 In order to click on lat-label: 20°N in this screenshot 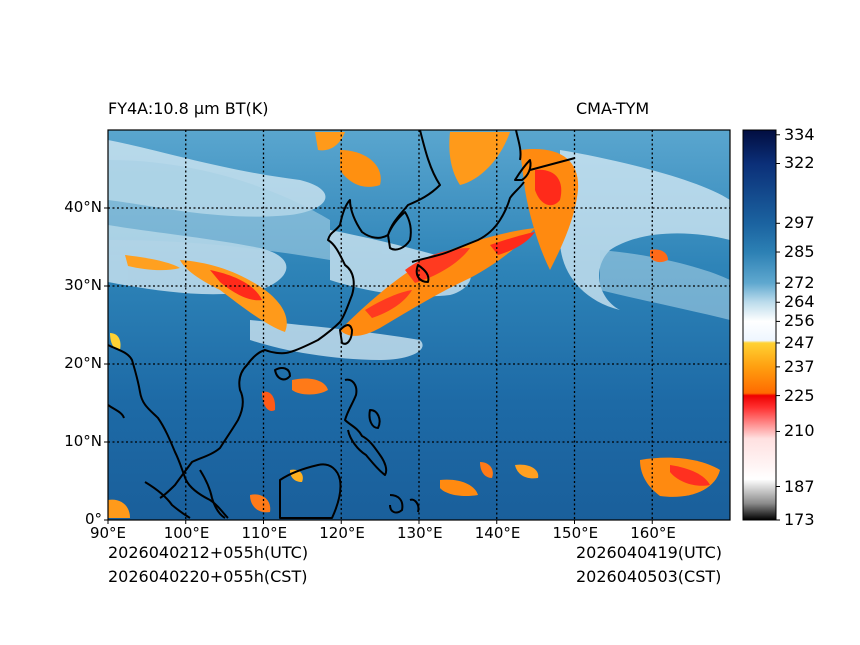, I will do `click(83, 363)`.